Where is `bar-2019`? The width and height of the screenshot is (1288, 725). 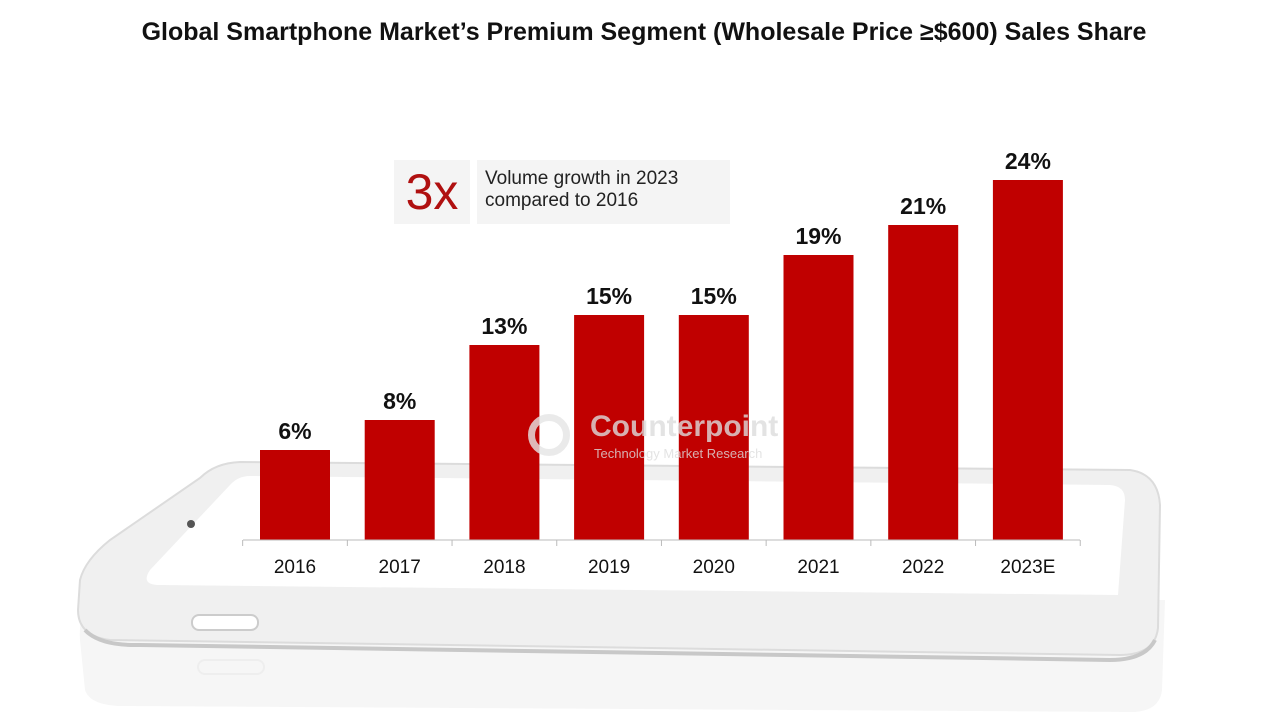 bar-2019 is located at coordinates (609, 427).